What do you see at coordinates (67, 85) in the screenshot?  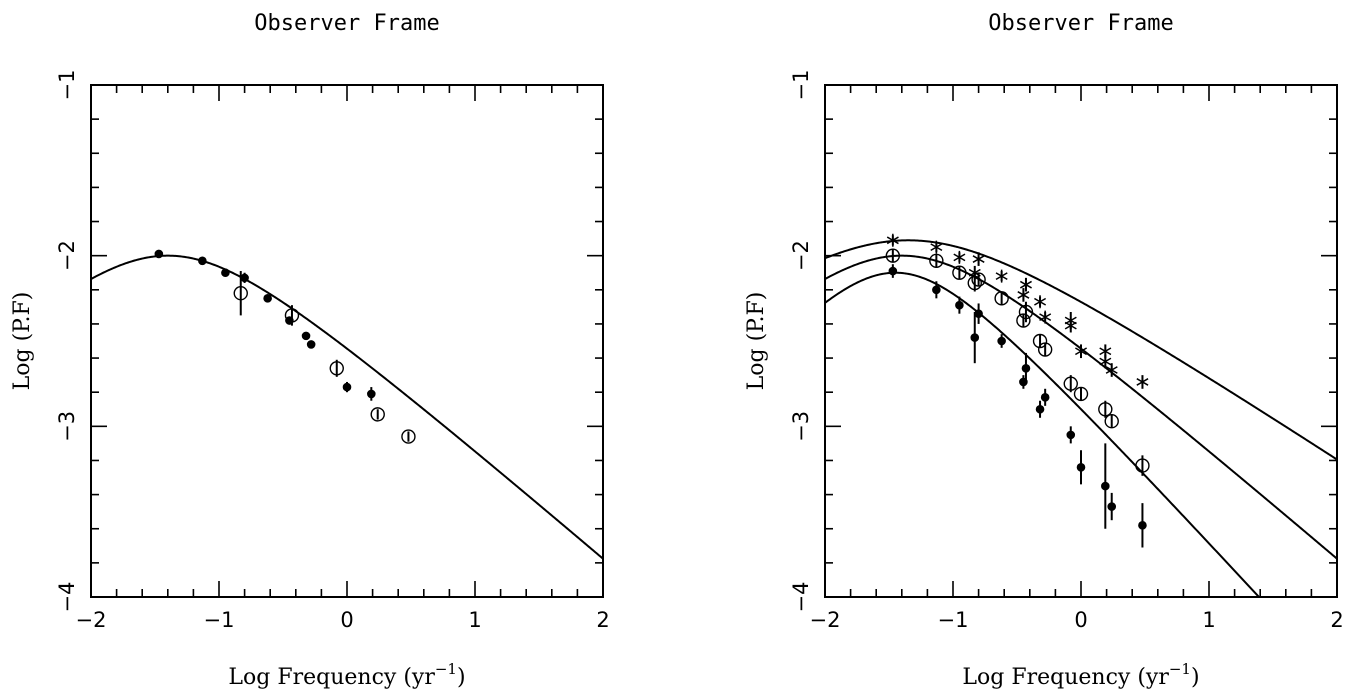 I see `y-tick-label: −1` at bounding box center [67, 85].